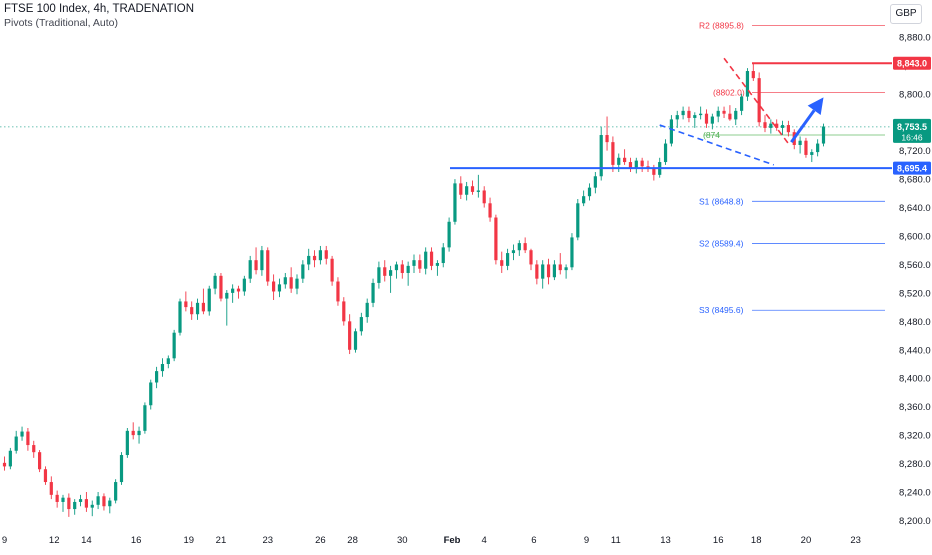  Describe the element at coordinates (61, 23) in the screenshot. I see `indicator-label: Pivots (Traditional, Auto)` at that location.